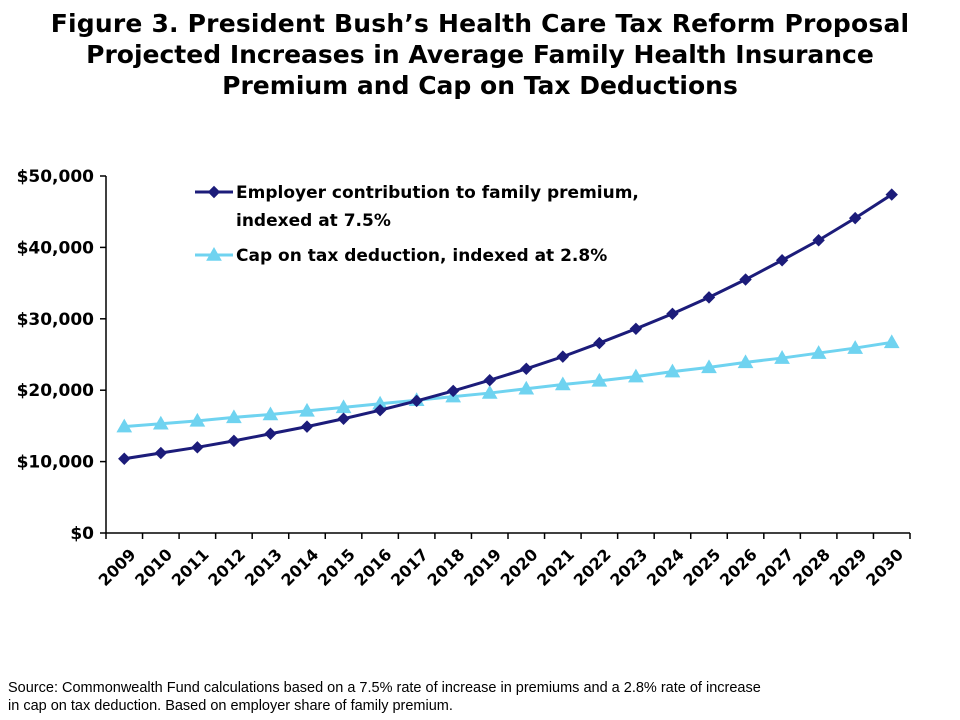 The height and width of the screenshot is (720, 960). I want to click on y-tick-label: $40,000, so click(56, 248).